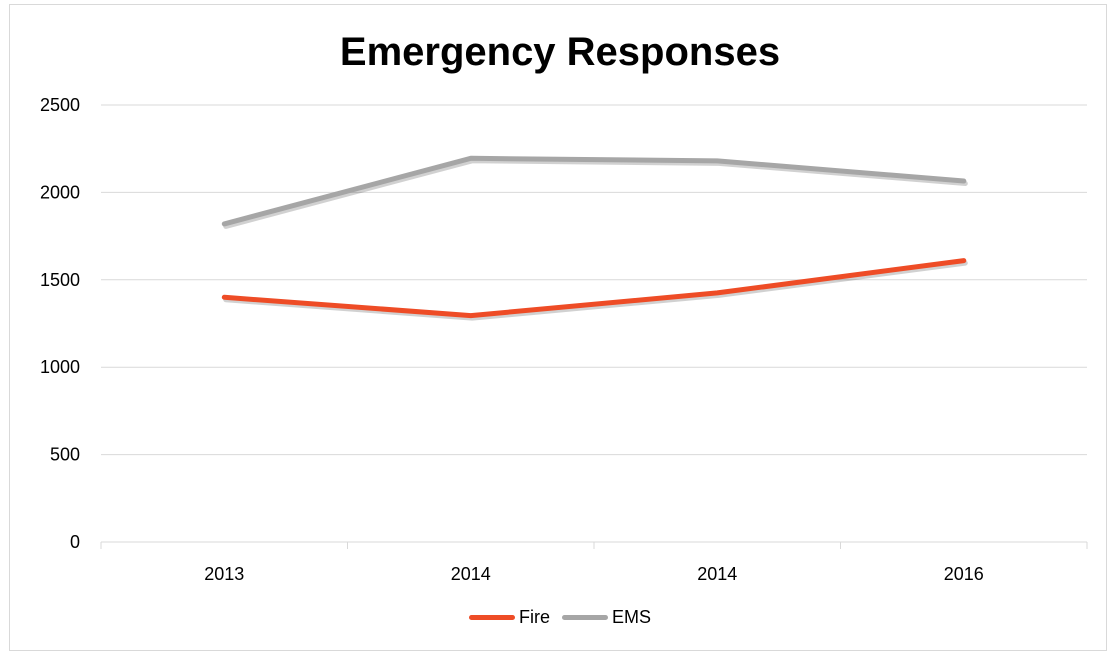 The width and height of the screenshot is (1120, 655). What do you see at coordinates (60, 280) in the screenshot?
I see `y-tick-label: 1500` at bounding box center [60, 280].